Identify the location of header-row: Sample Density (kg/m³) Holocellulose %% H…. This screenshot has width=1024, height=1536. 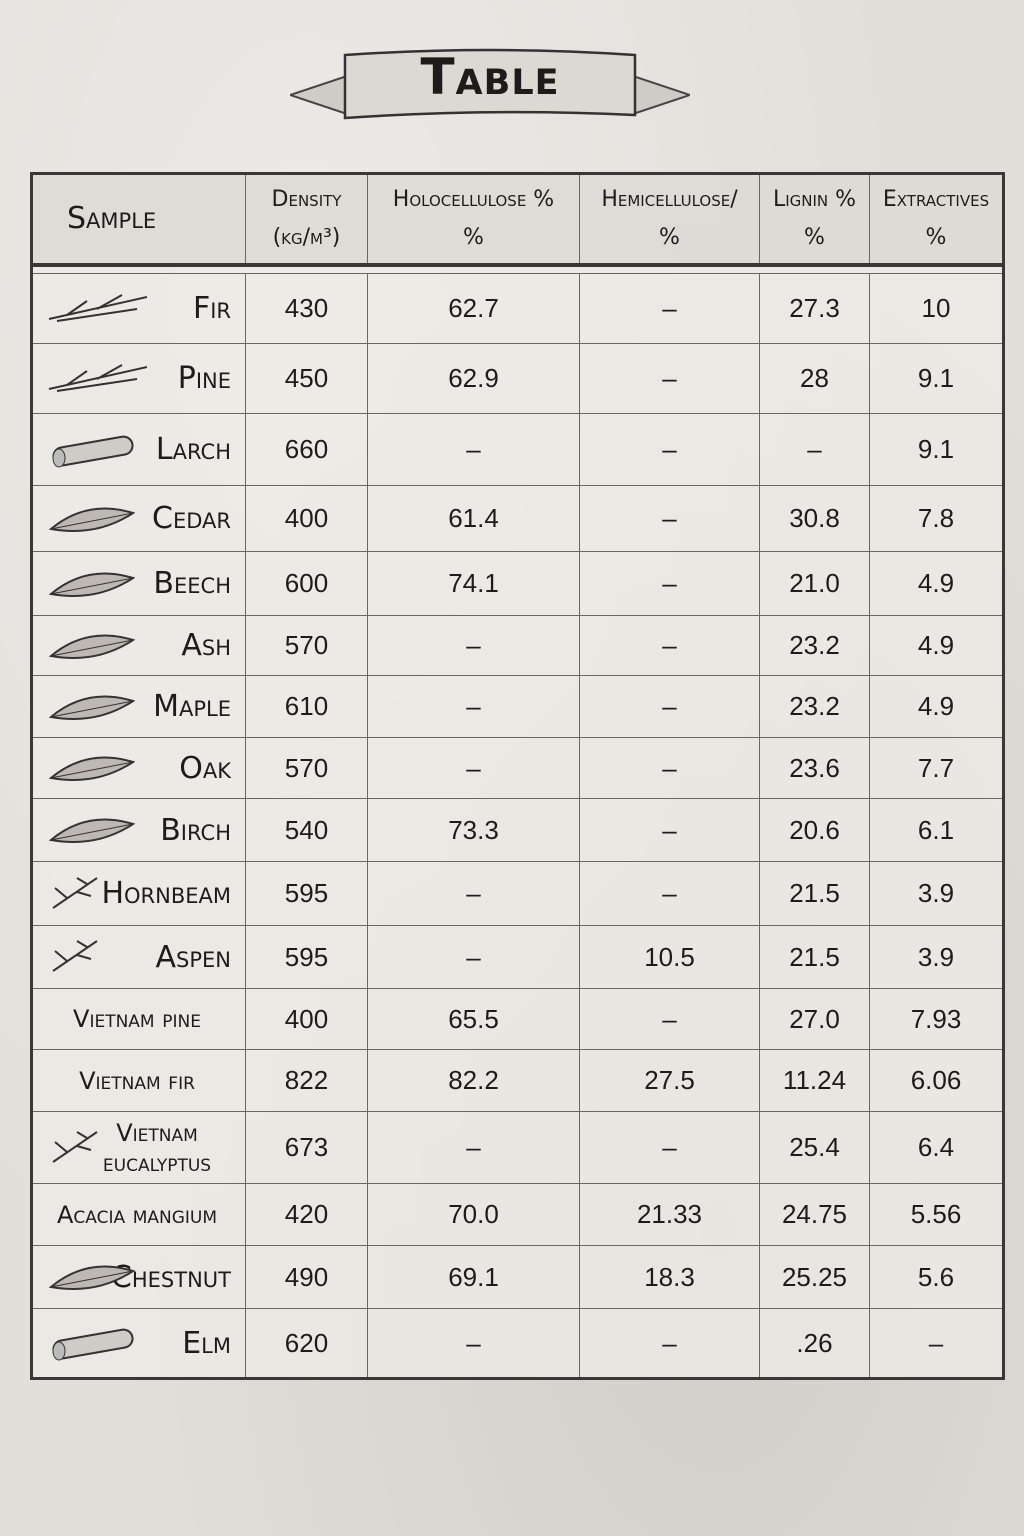
(517, 220).